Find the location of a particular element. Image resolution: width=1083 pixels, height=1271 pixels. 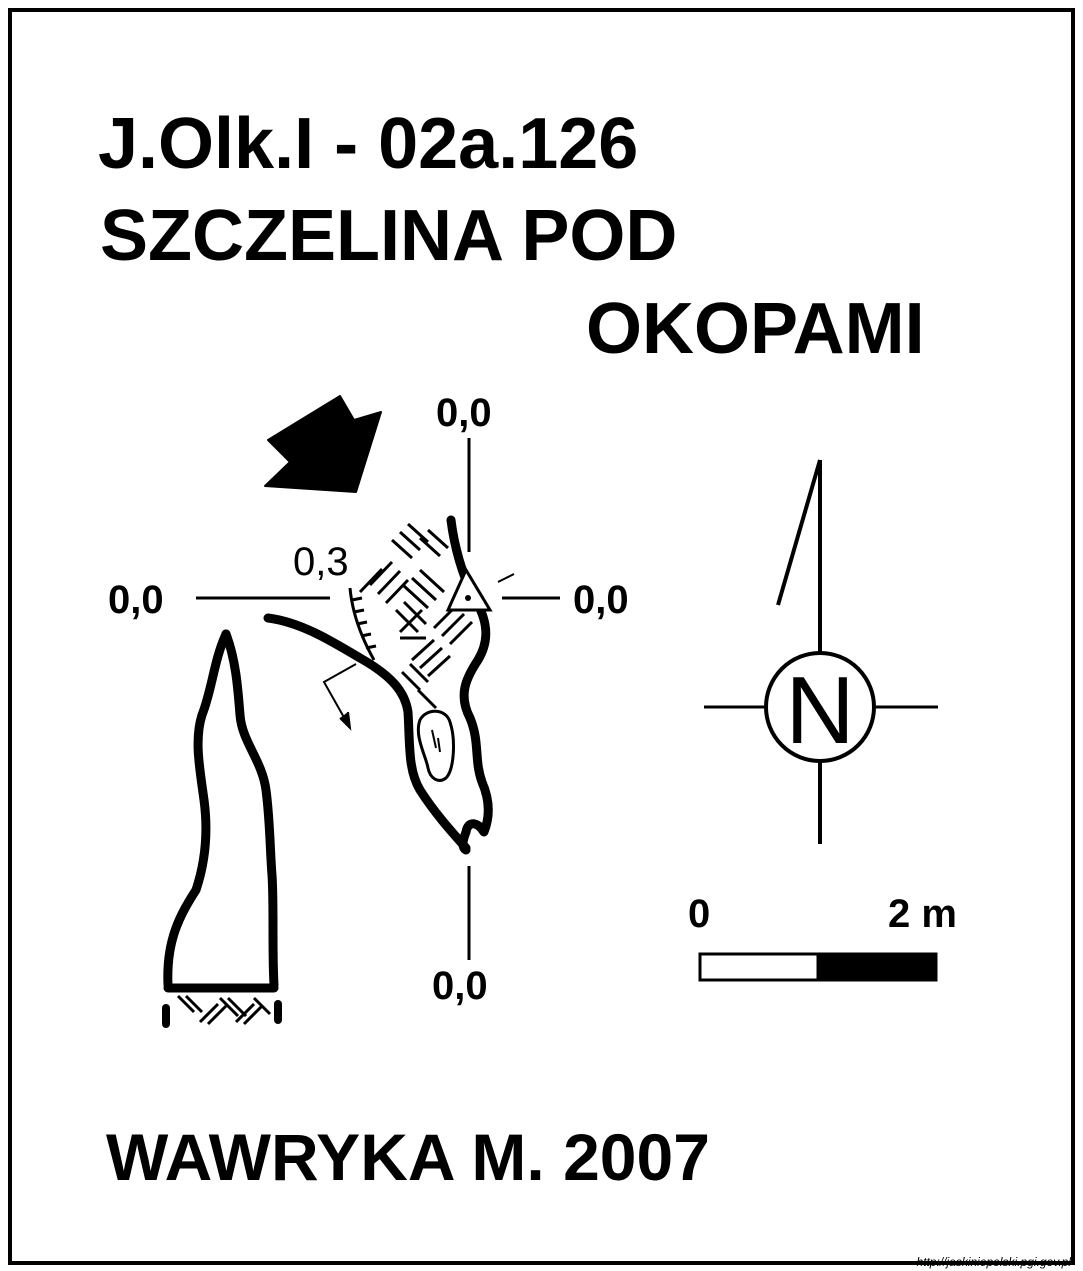

cave-outline-secondary is located at coordinates (221, 811).